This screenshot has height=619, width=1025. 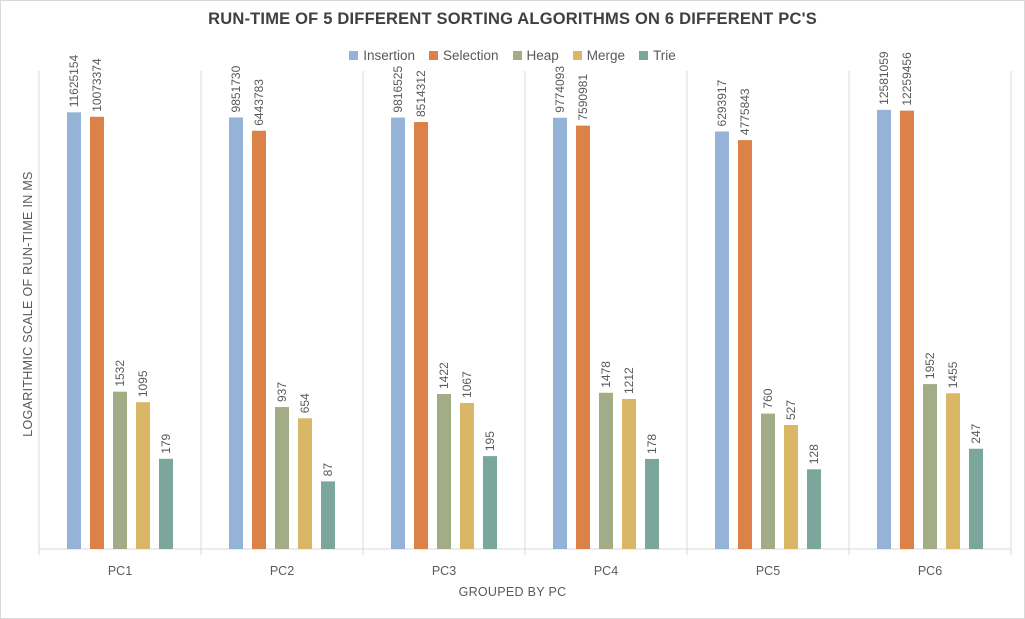 I want to click on data-label: 1952, so click(x=930, y=365).